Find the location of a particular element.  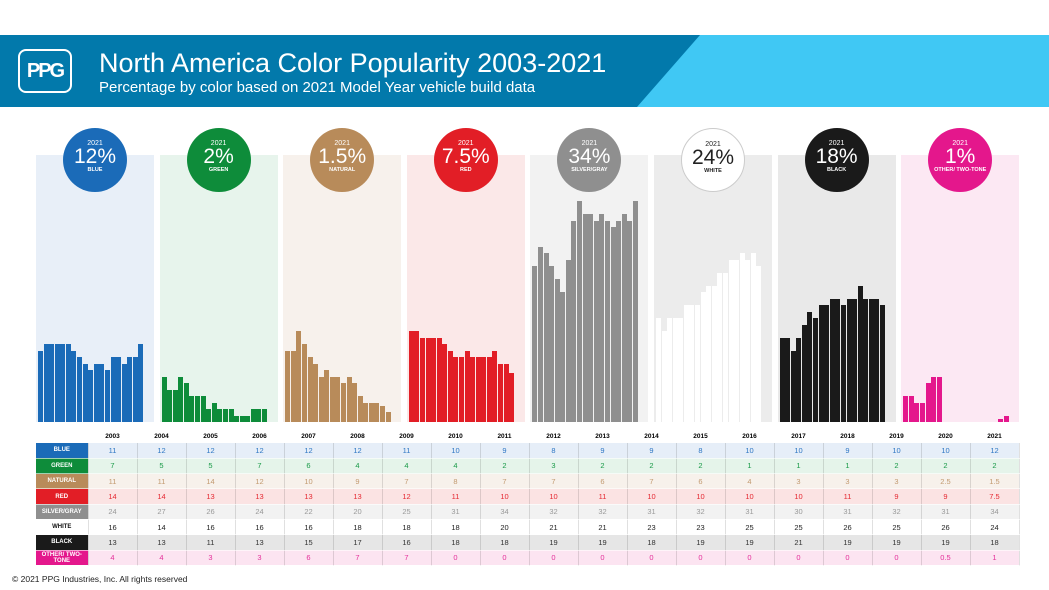

bar-0-2020 is located at coordinates (135, 389).